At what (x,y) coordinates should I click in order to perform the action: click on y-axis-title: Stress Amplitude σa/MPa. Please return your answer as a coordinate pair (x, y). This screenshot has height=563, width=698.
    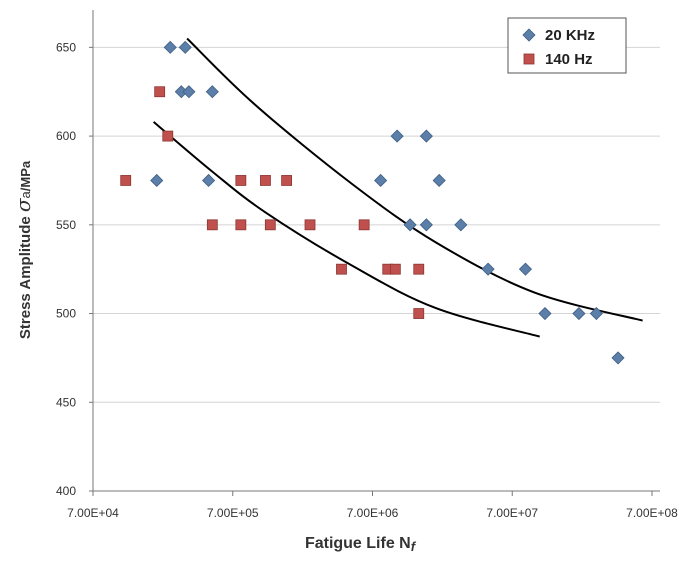
    Looking at the image, I should click on (23, 249).